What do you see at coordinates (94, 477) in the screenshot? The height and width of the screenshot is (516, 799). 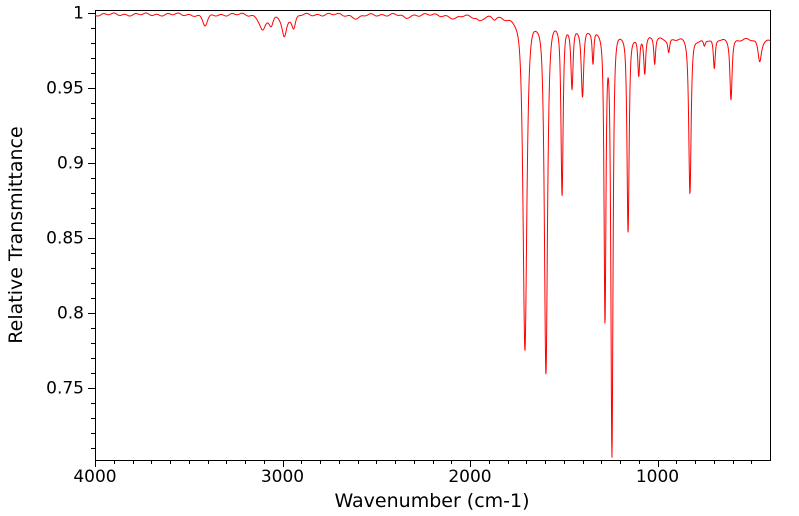 I see `x-tick-label: 4000` at bounding box center [94, 477].